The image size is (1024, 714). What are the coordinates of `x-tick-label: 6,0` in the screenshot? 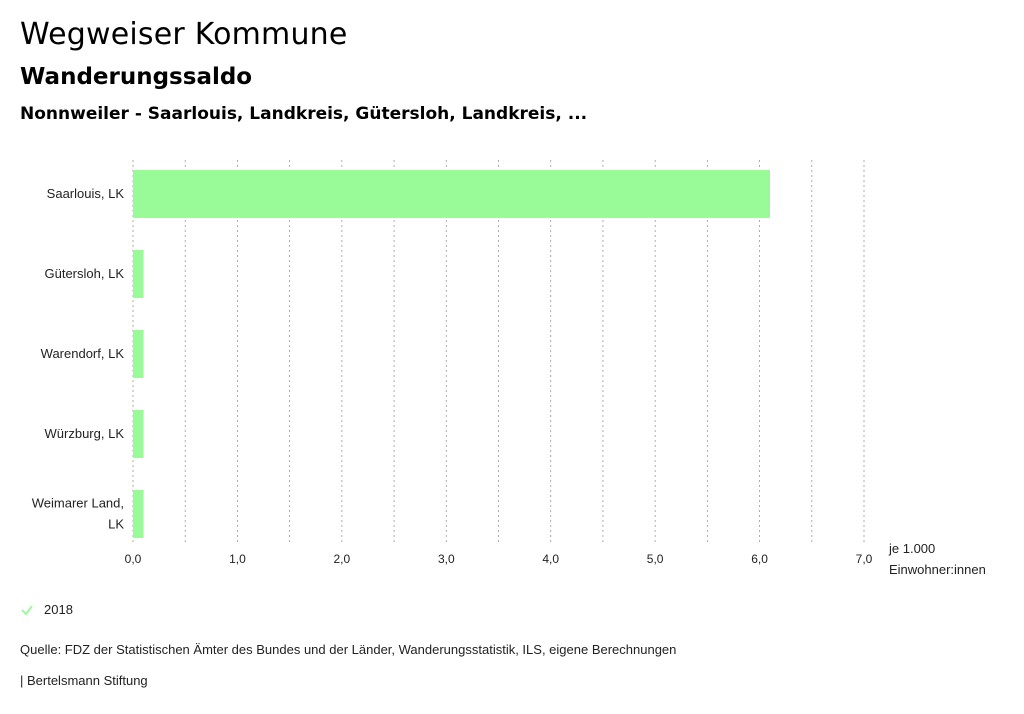 It's located at (759, 559).